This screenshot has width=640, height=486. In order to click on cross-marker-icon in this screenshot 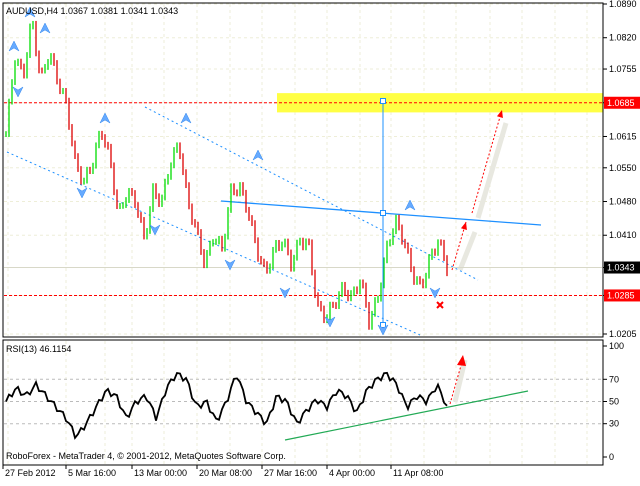, I will do `click(440, 305)`.